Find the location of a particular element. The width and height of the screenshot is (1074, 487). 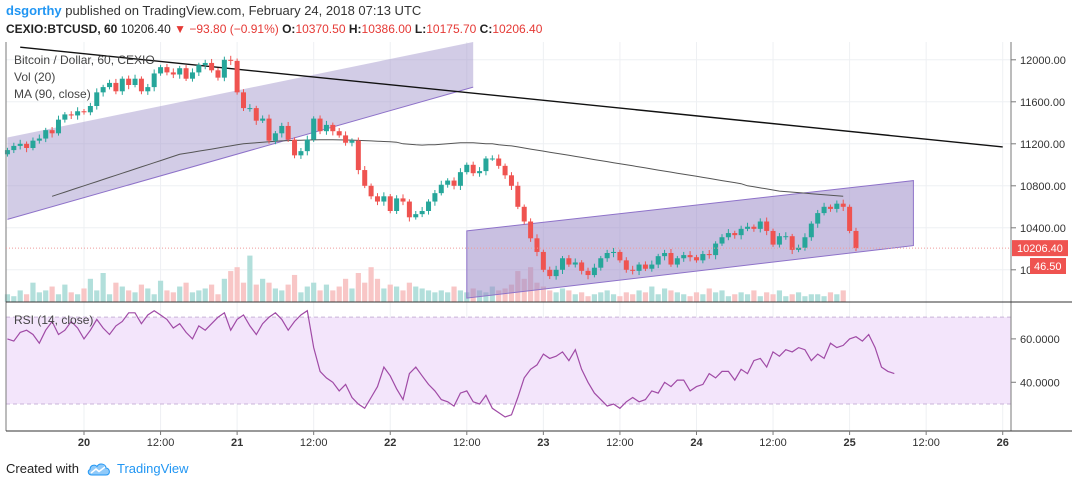

low-label: L: is located at coordinates (420, 29).